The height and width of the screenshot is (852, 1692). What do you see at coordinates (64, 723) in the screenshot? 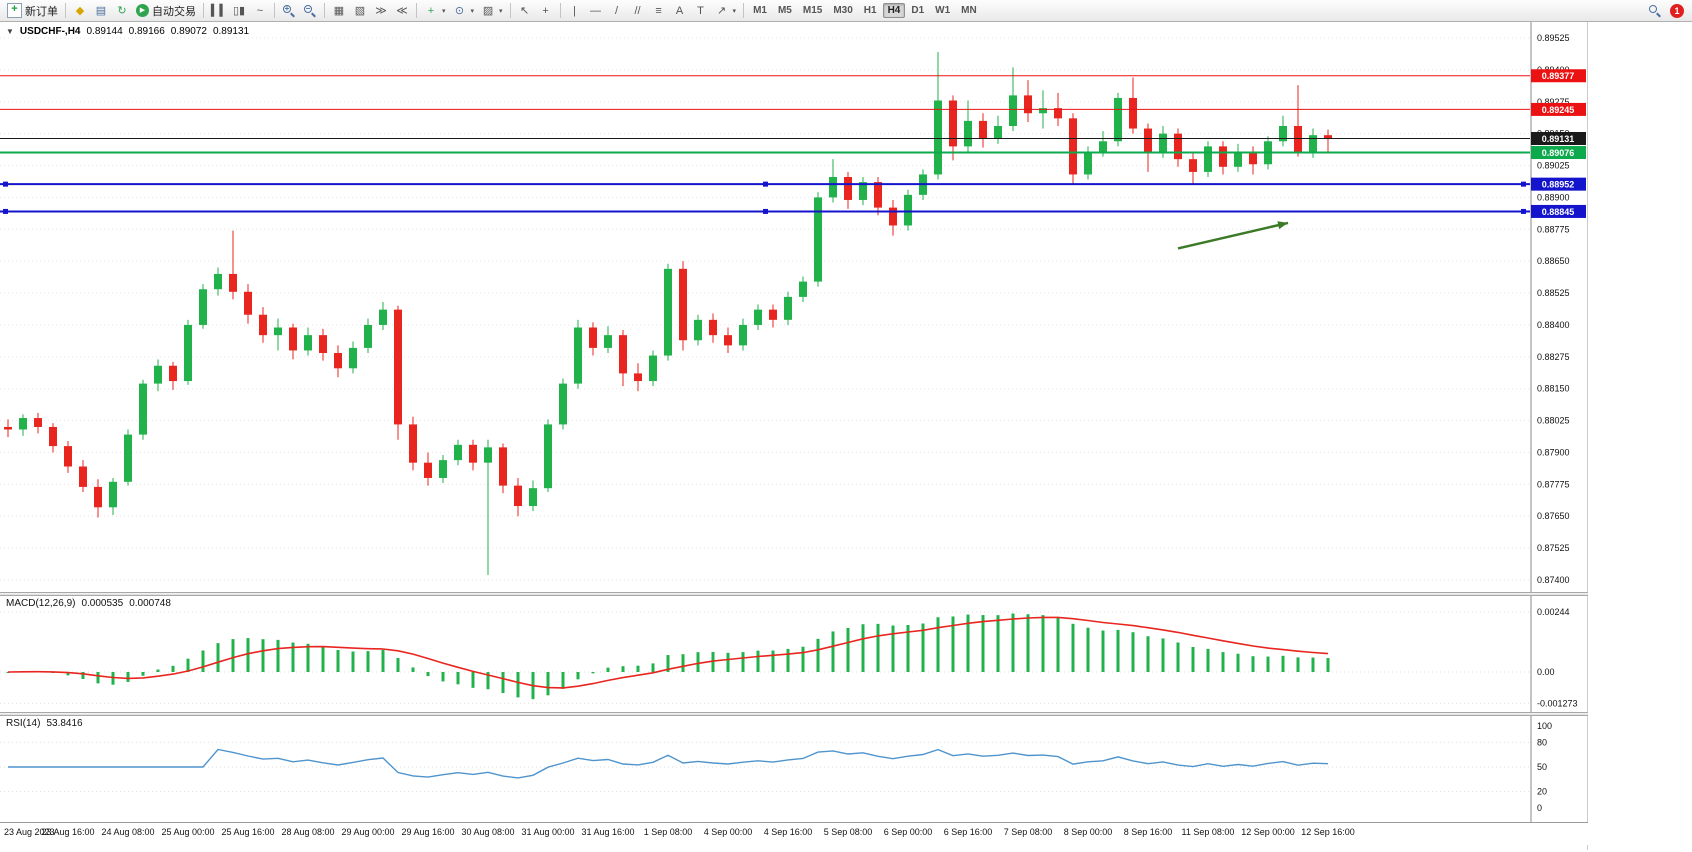
I see `rsi-value: 53.8416` at bounding box center [64, 723].